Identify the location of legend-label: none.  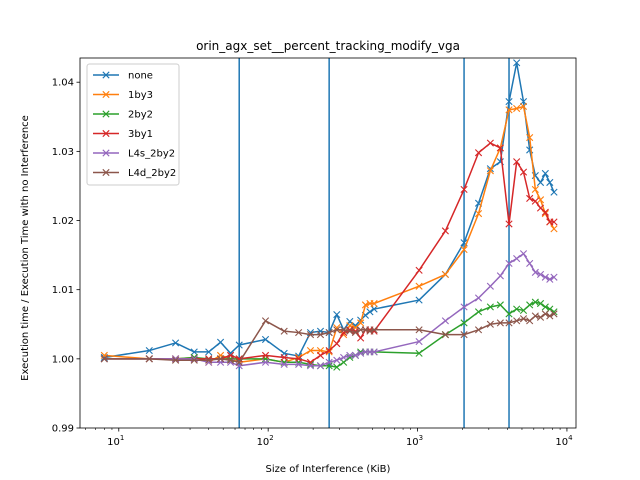
(140, 76).